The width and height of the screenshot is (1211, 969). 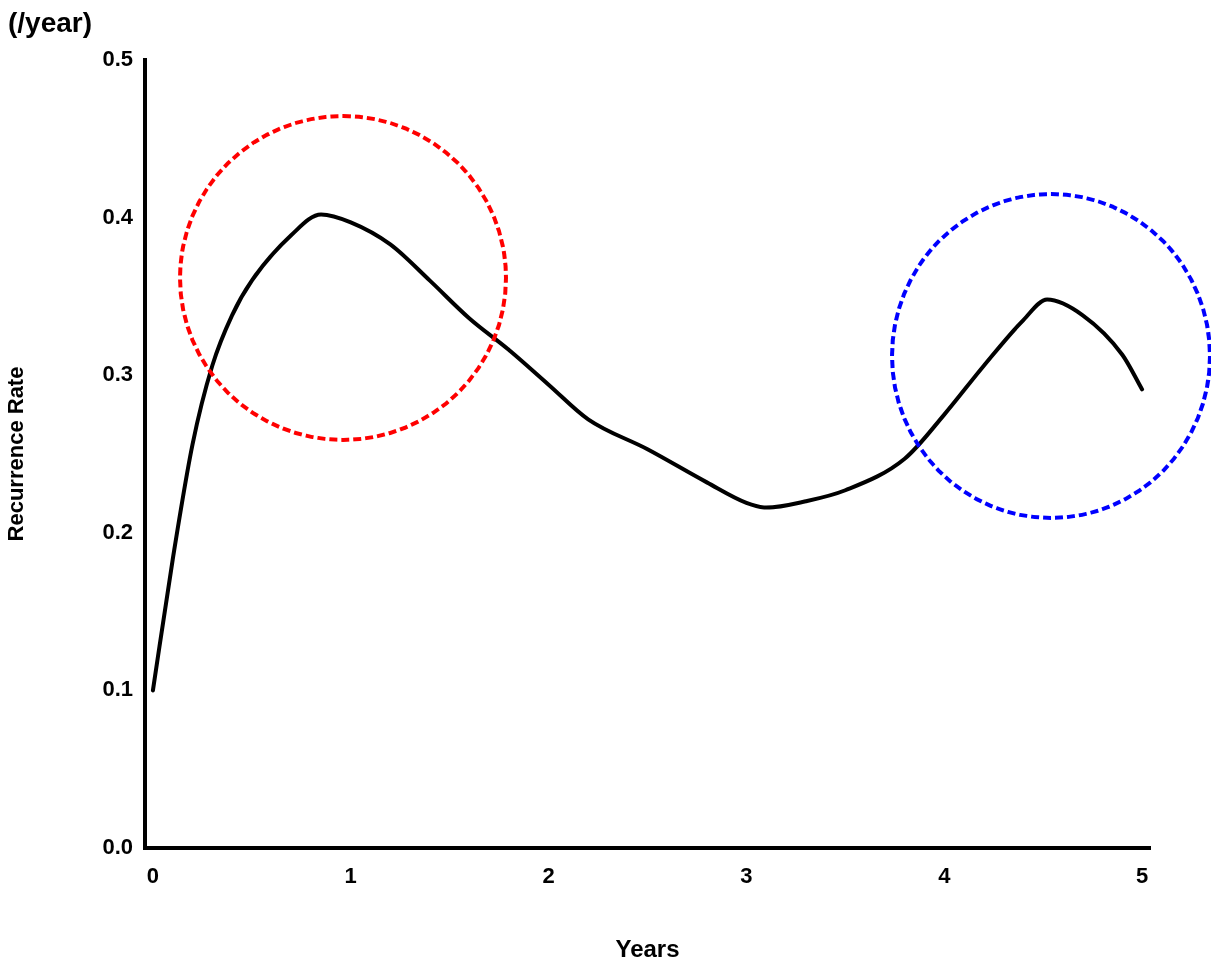 What do you see at coordinates (647, 949) in the screenshot?
I see `x-axis-title: Years` at bounding box center [647, 949].